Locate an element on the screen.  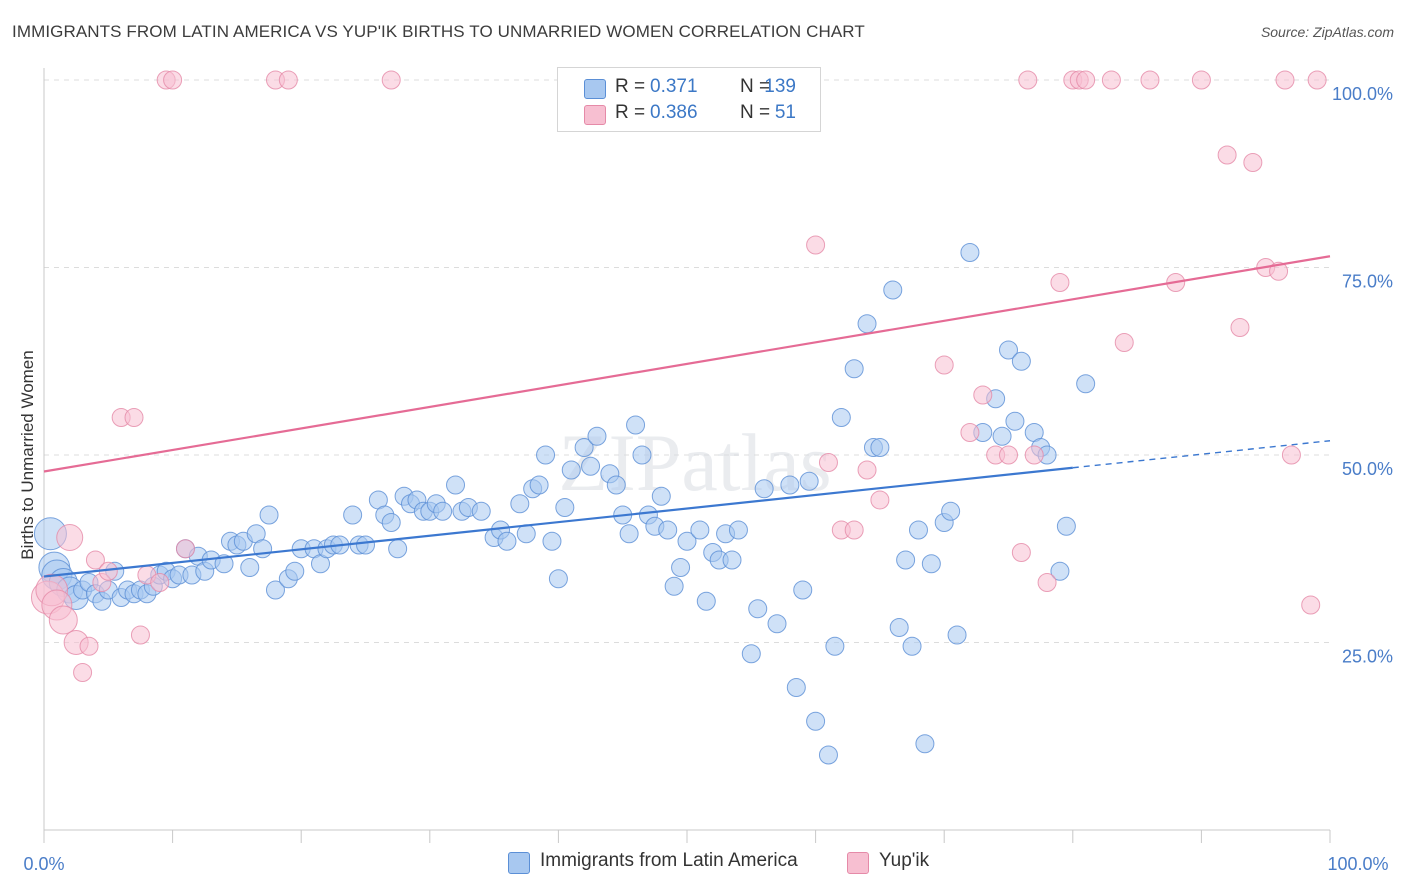
correlation-legend: R = 0.371 N = 139 R = 0.386 N = 51 is located at coordinates (689, 99).